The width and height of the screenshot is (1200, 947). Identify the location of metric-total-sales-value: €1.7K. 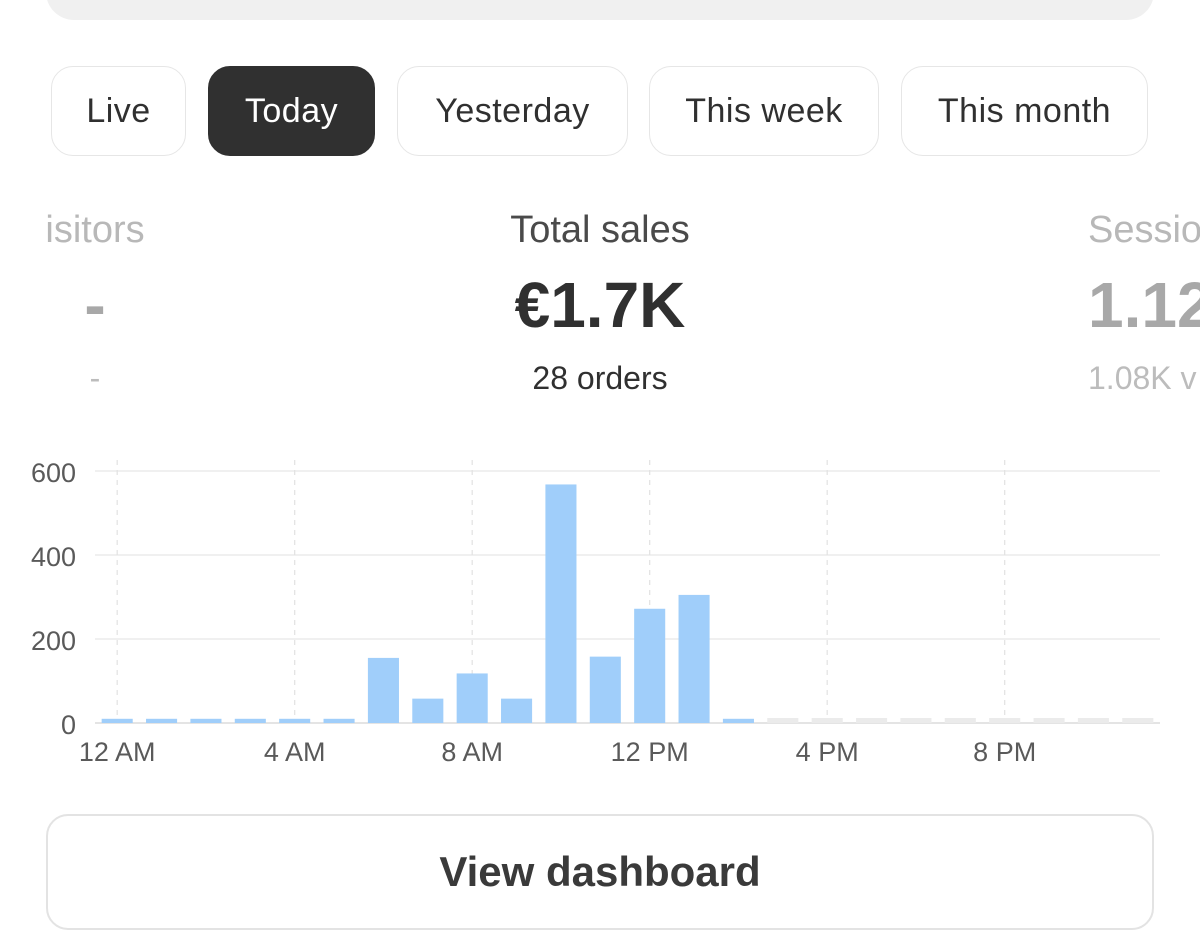
(600, 305).